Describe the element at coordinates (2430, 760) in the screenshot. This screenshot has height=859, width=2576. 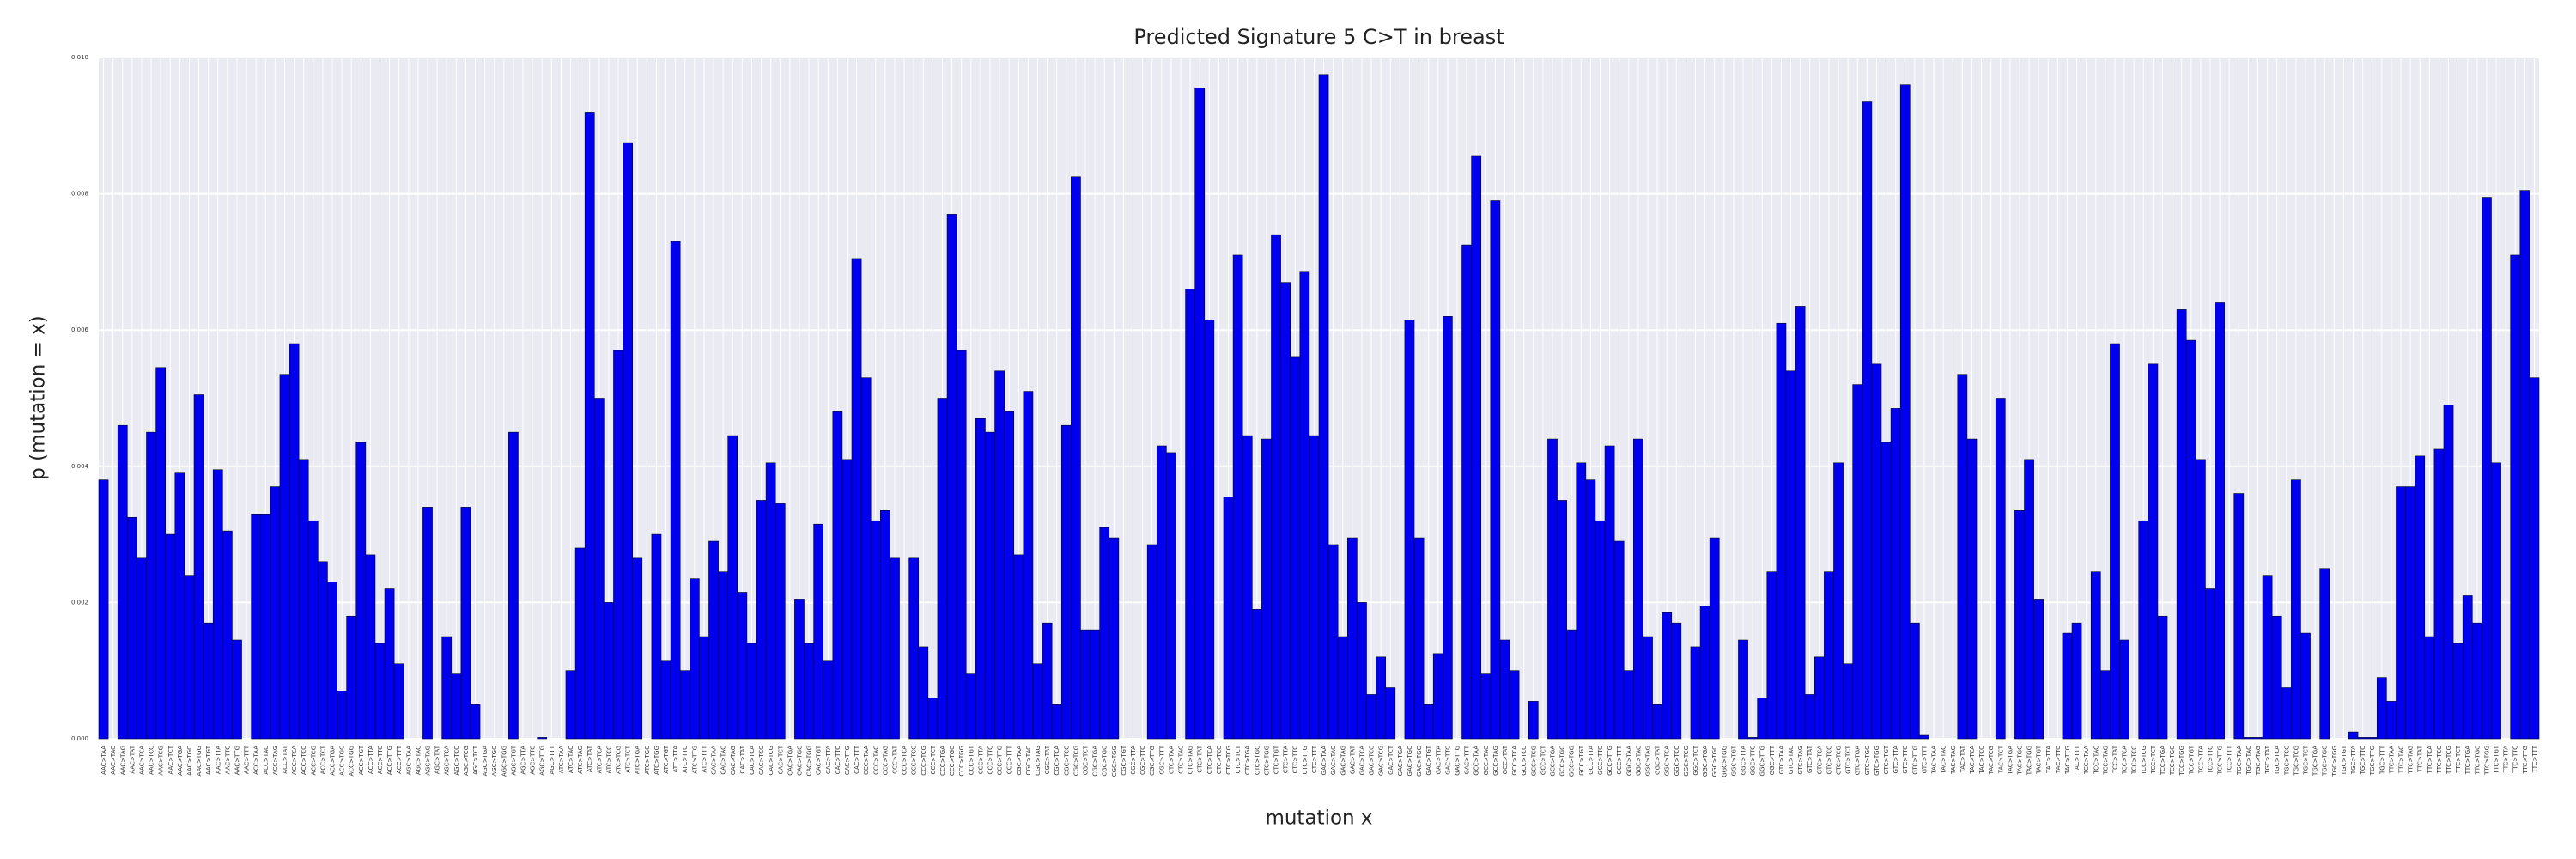
I see `x-tick-label: TTC>TCA` at that location.